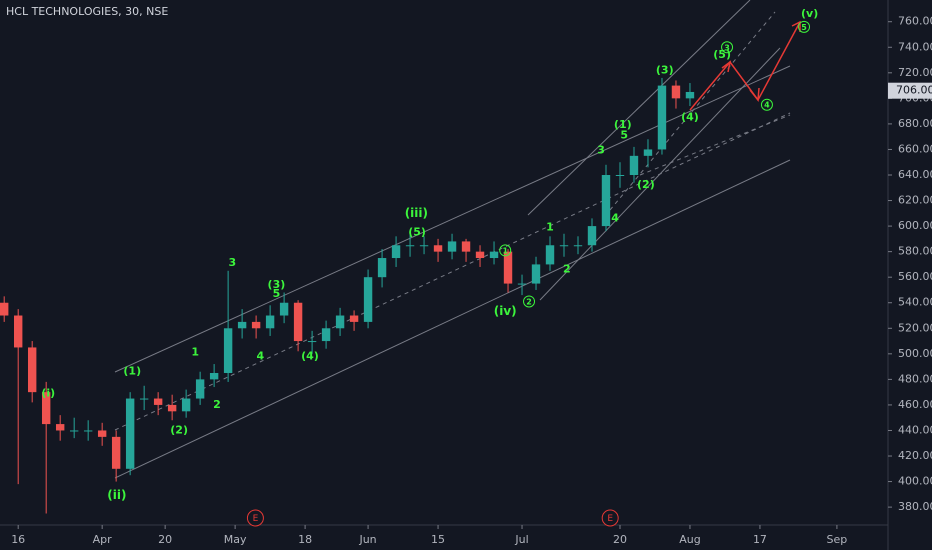 The height and width of the screenshot is (550, 932). Describe the element at coordinates (915, 276) in the screenshot. I see `y-tick-label: 560.00` at that location.